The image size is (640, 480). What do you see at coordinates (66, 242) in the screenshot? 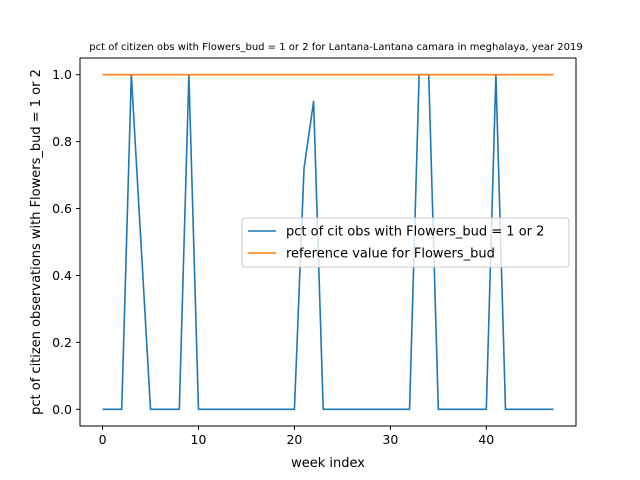
I see `y-axis: 0.0 0.2 0.4 0.6 0.8 1.0` at bounding box center [66, 242].